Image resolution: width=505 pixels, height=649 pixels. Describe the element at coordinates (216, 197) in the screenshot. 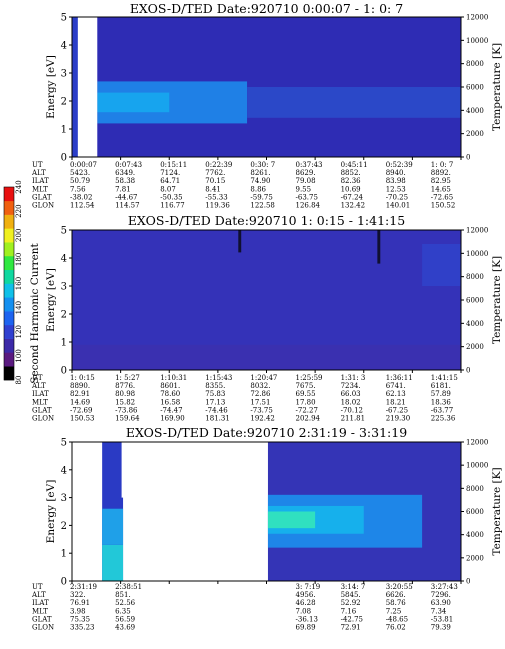

I see `ephemeris-value: -55.33` at that location.